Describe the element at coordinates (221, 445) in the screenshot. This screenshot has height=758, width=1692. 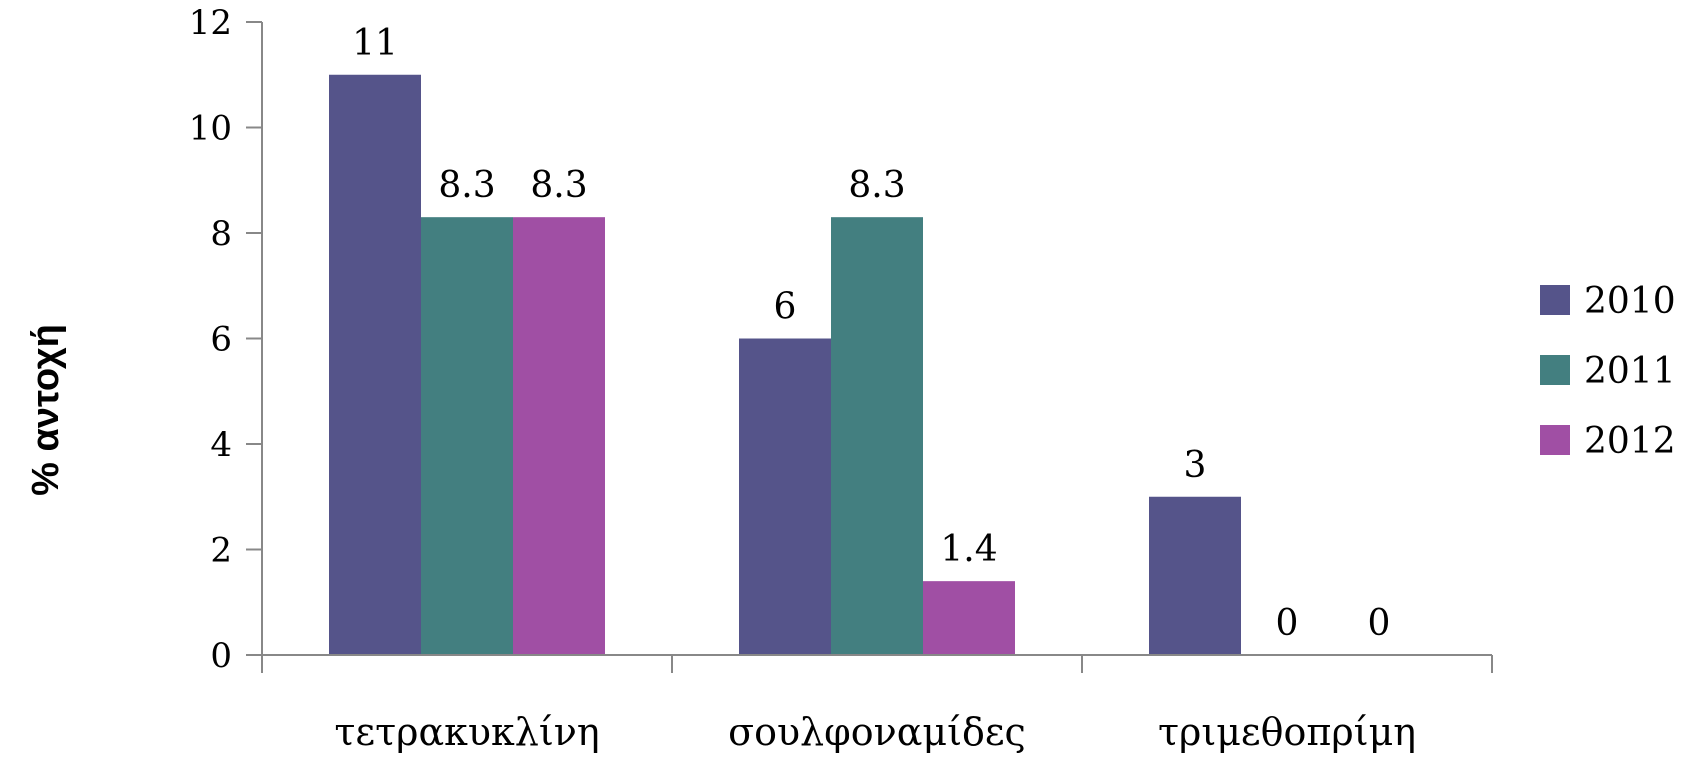
I see `y-tick-label: 4` at that location.